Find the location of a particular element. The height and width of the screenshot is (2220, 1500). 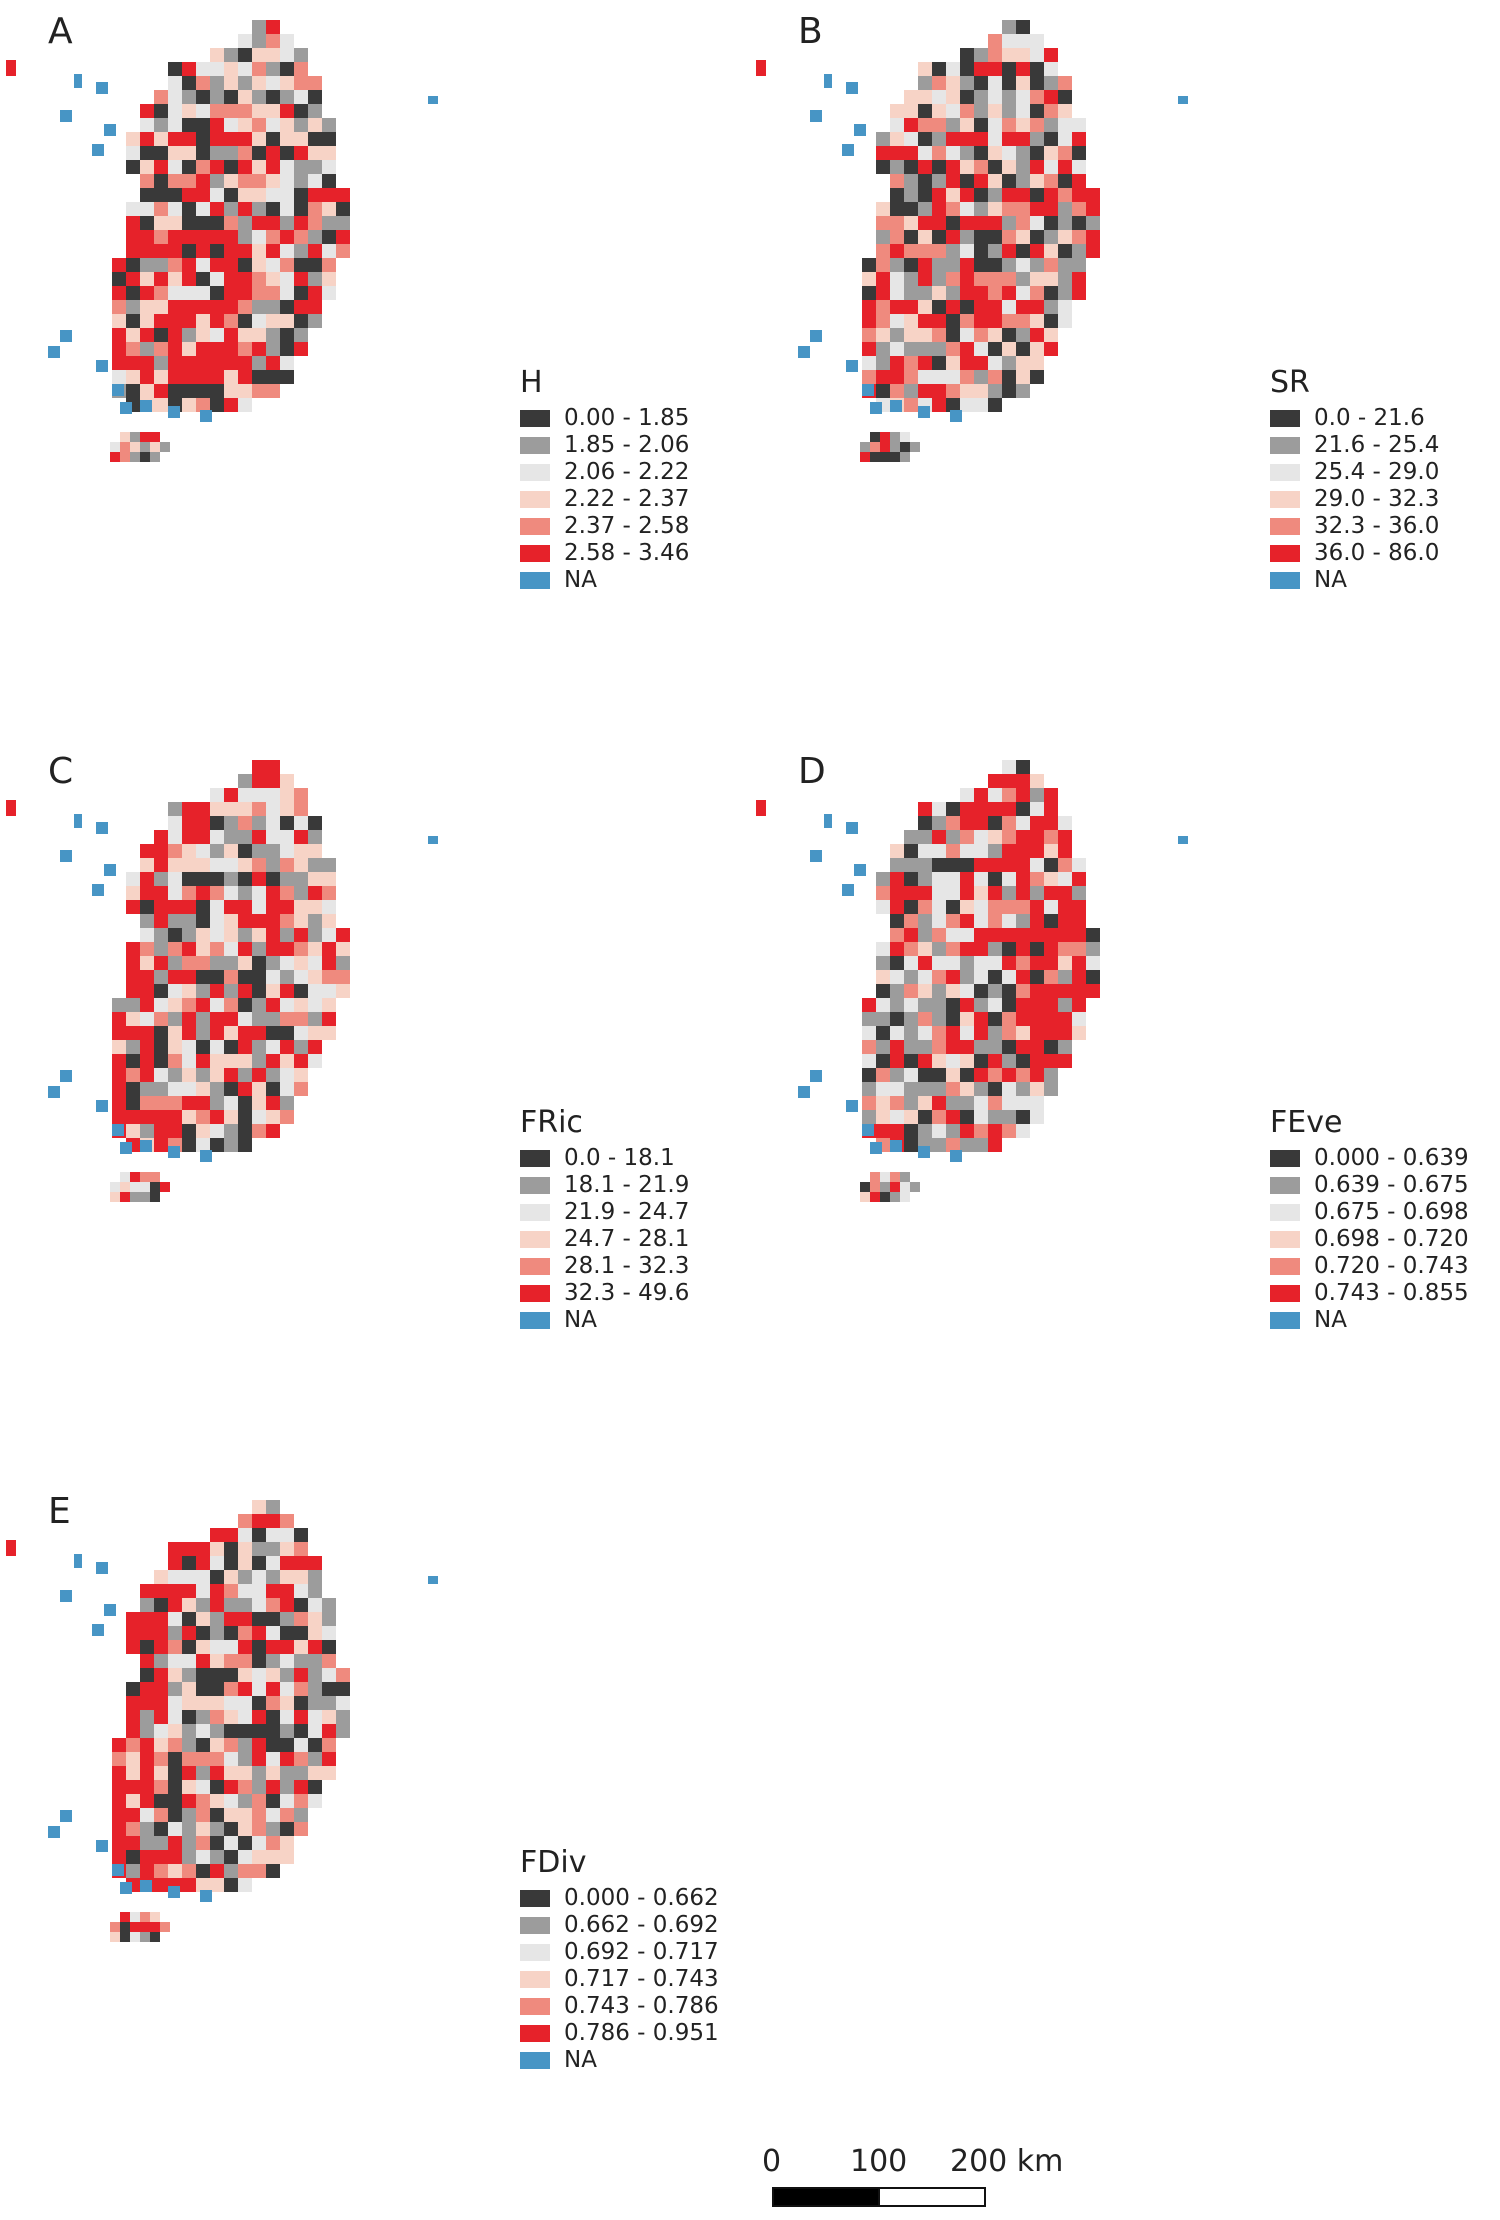

legend-item: 2.37 - 2.58 is located at coordinates (604, 526).